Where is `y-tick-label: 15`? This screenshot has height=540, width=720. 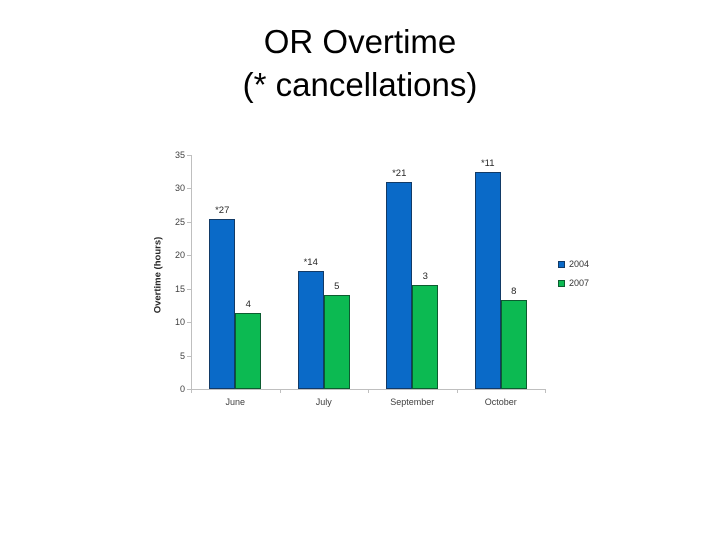 y-tick-label: 15 is located at coordinates (179, 288).